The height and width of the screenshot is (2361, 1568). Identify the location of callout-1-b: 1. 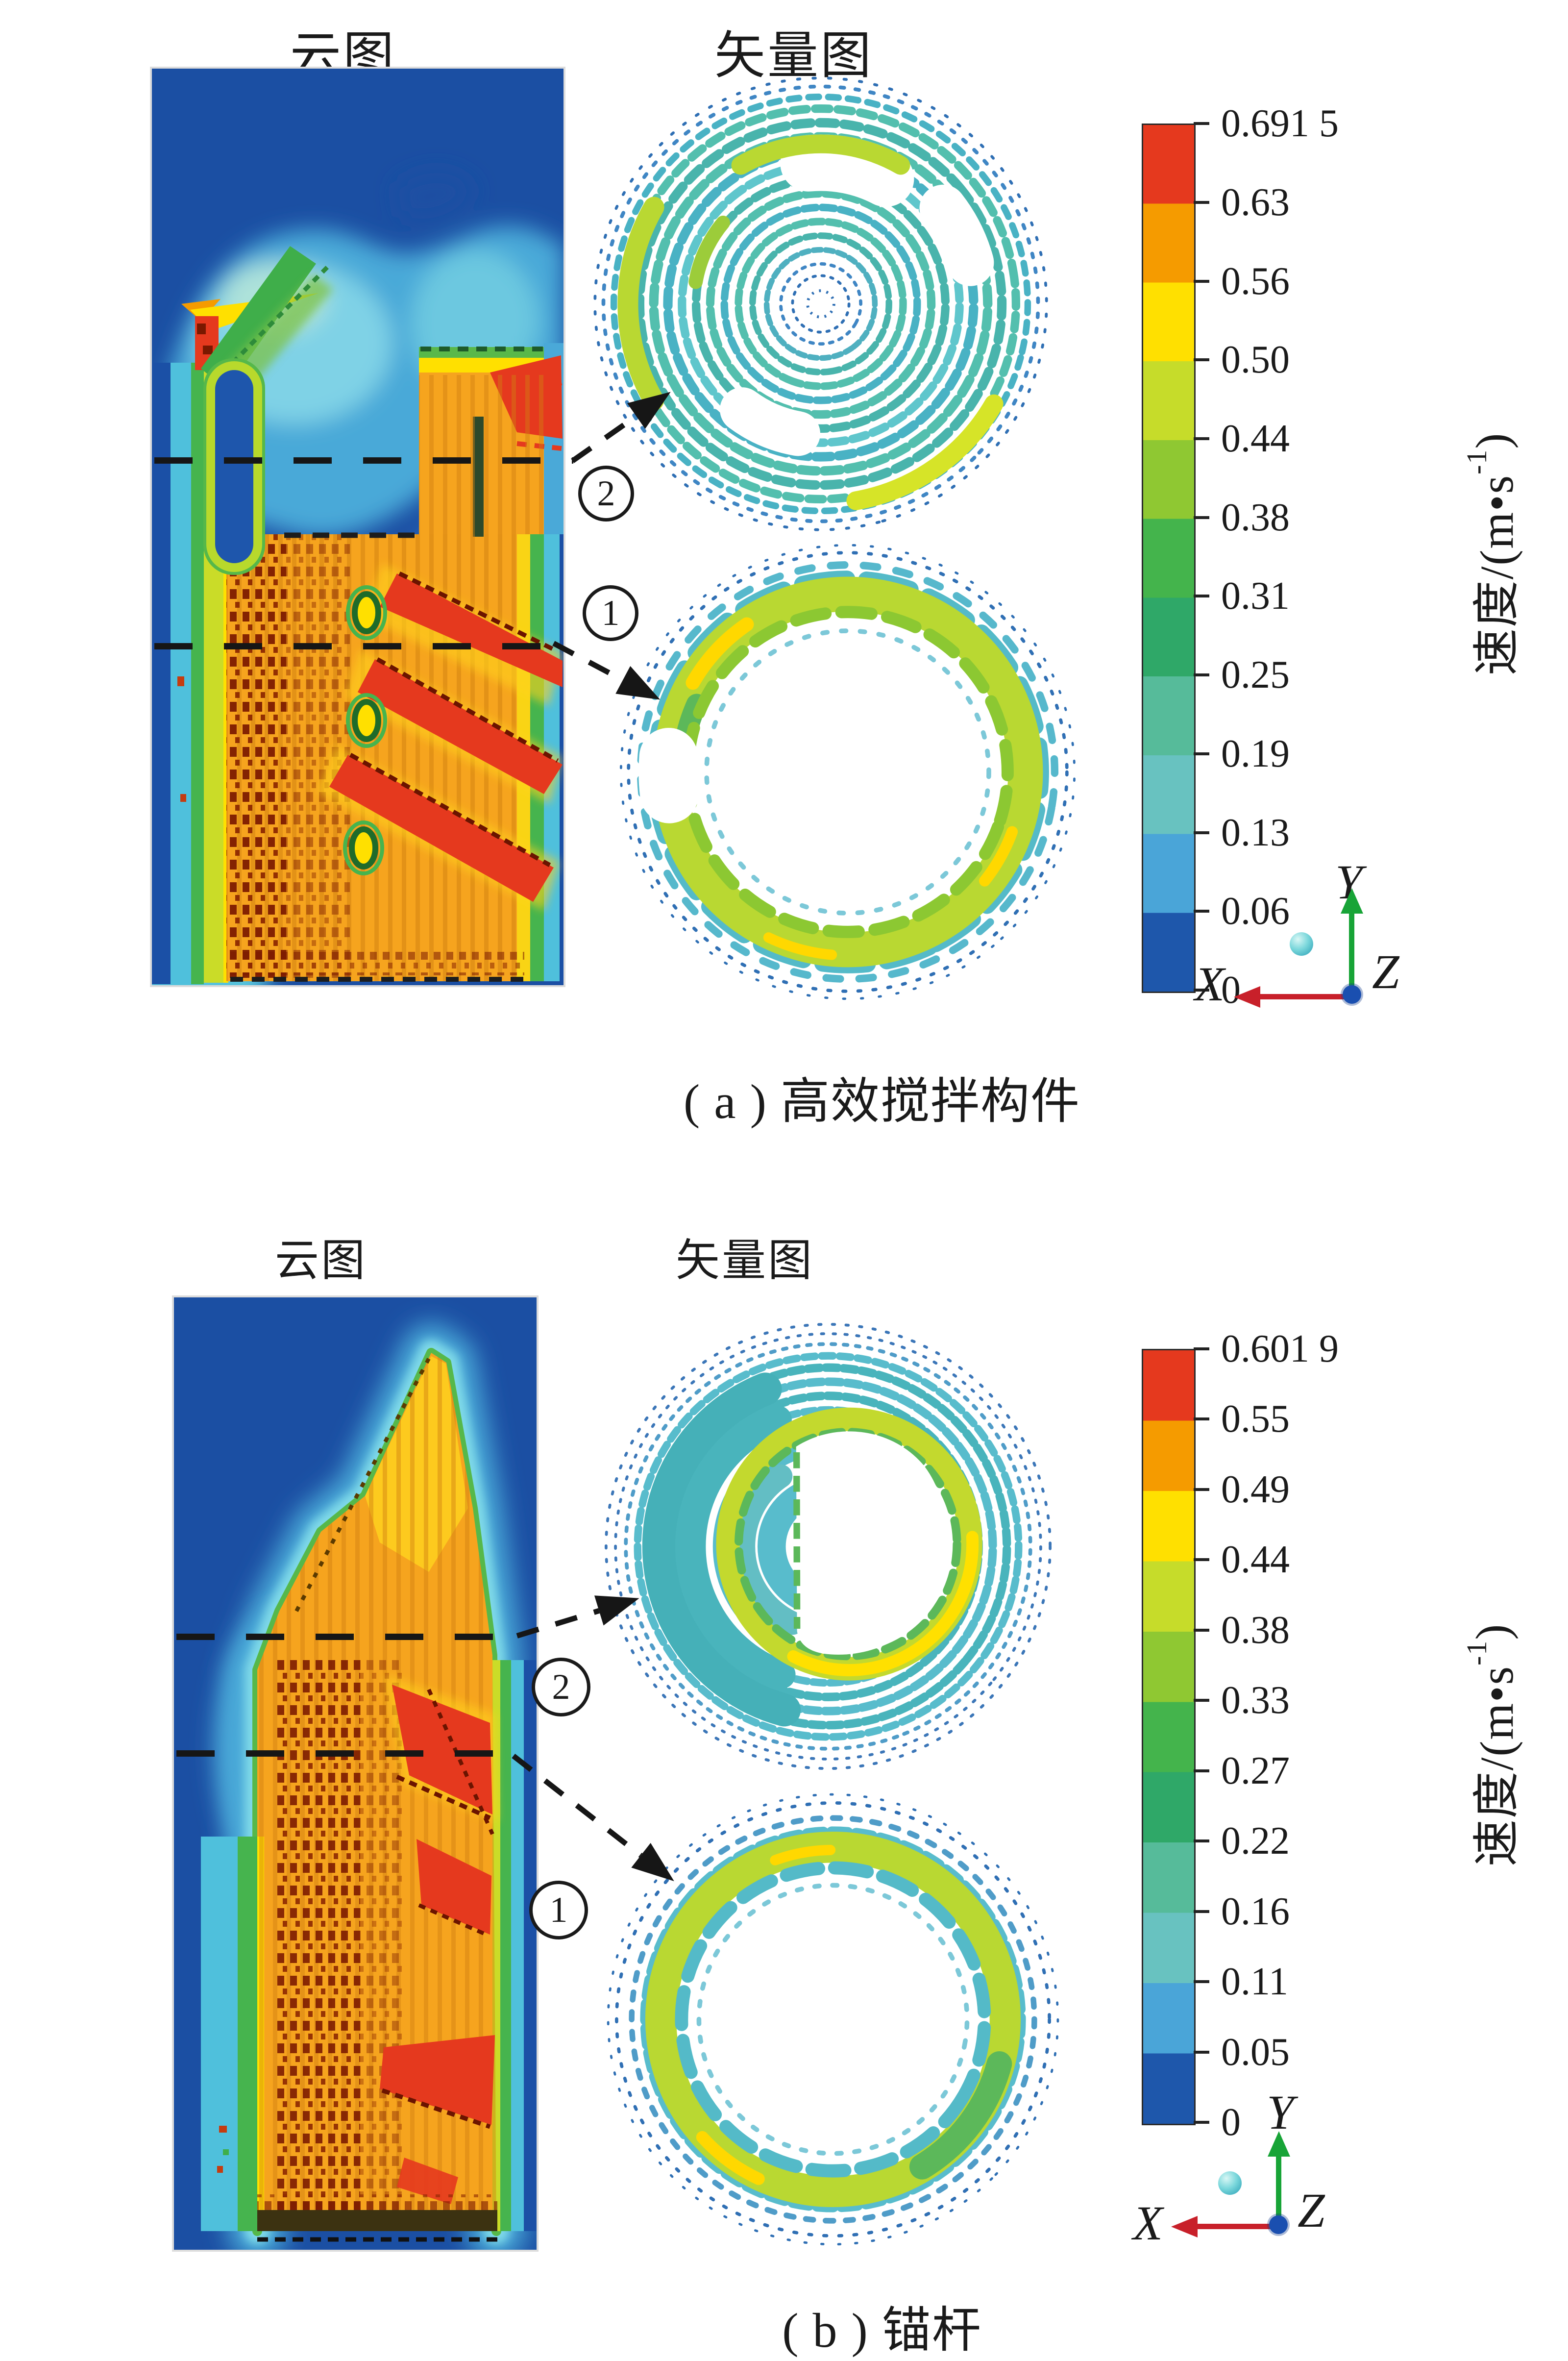
(558, 1910).